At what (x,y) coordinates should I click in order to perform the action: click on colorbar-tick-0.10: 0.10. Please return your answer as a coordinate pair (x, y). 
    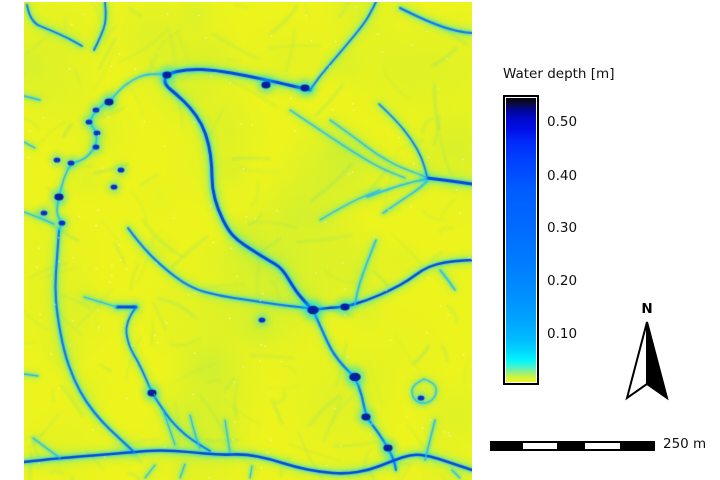
    Looking at the image, I should click on (562, 334).